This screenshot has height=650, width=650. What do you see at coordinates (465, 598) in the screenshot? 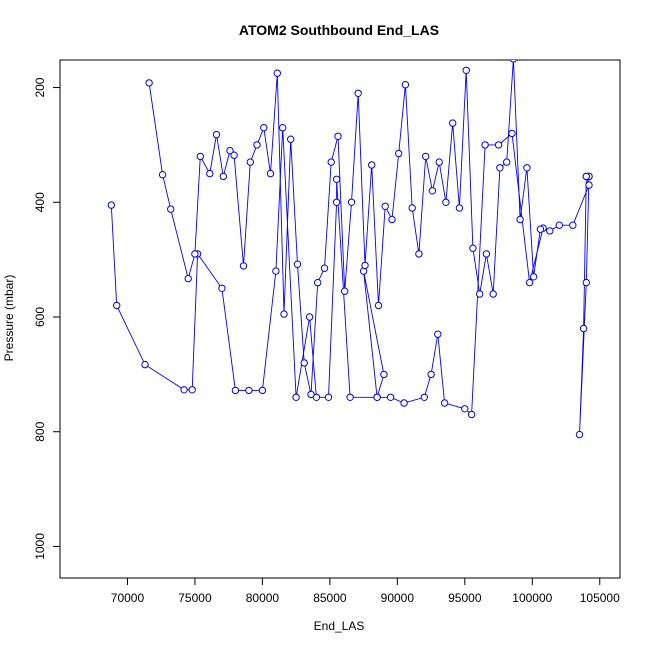
I see `x-tick-label: 95000` at bounding box center [465, 598].